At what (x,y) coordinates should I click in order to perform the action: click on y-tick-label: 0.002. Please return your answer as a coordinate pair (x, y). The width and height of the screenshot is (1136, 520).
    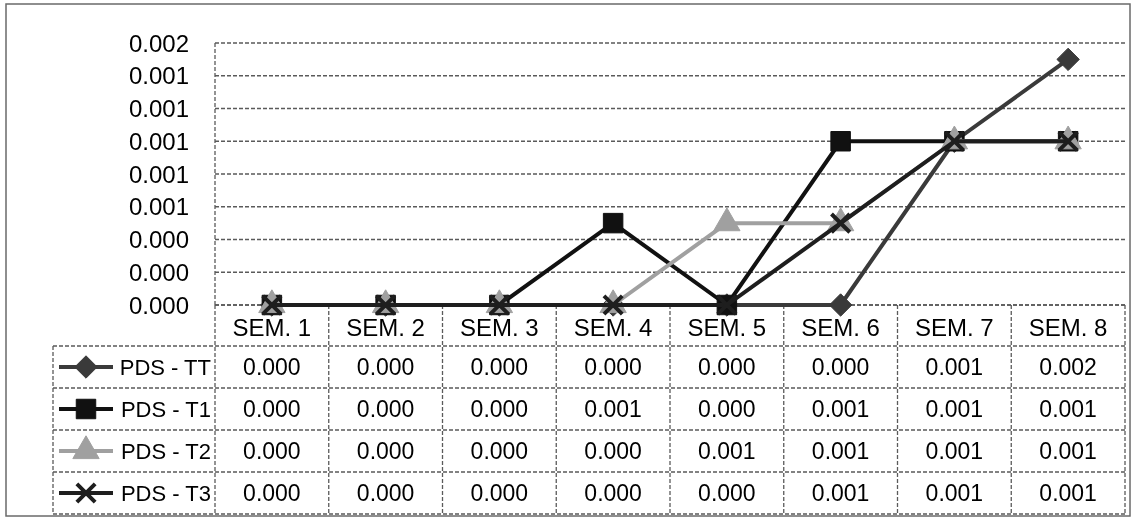
    Looking at the image, I should click on (158, 43).